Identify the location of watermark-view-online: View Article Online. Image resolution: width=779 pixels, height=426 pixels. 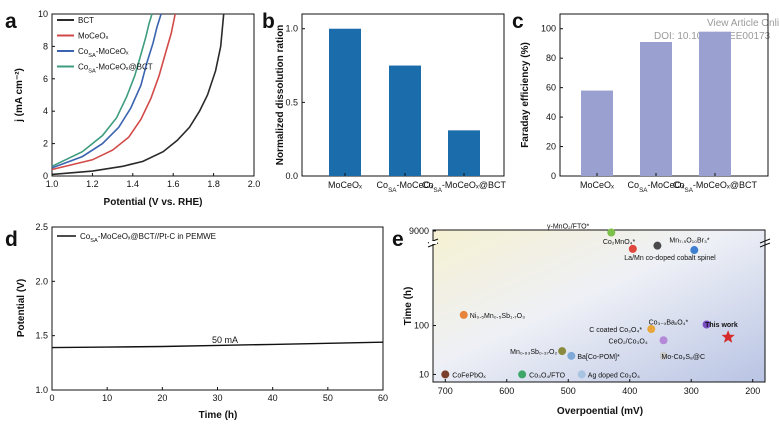
(743, 23).